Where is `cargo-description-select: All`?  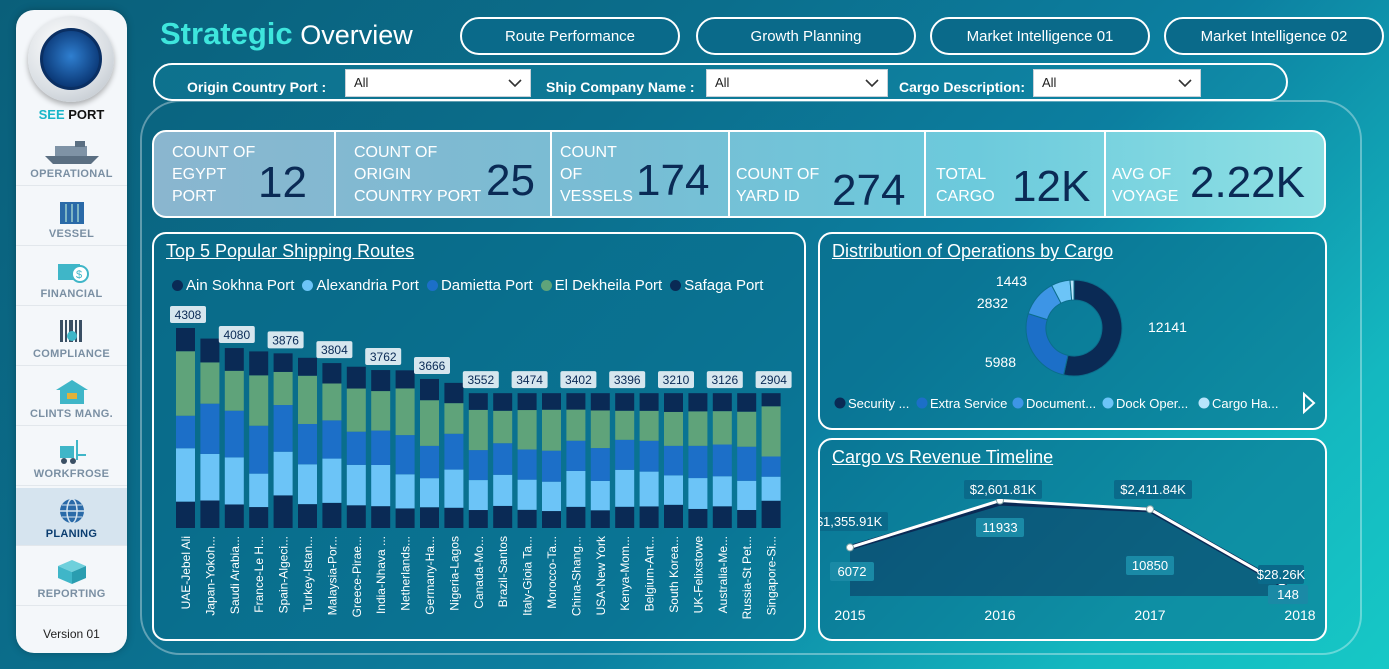 cargo-description-select: All is located at coordinates (1117, 83).